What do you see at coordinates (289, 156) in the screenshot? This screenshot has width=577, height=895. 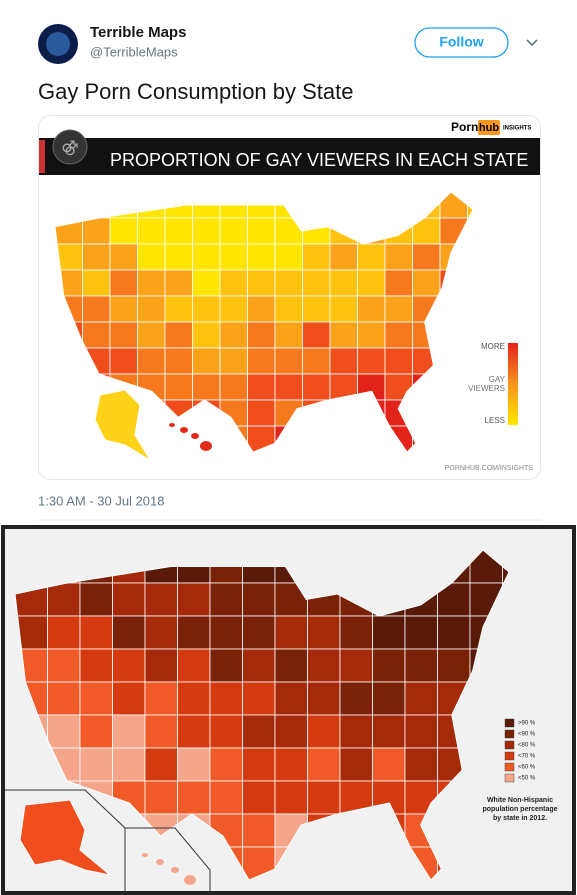 I see `banner` at bounding box center [289, 156].